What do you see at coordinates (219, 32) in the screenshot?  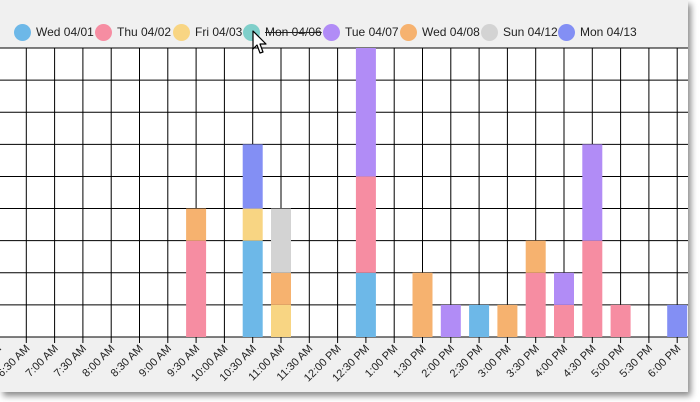 I see `legend-label: Fri 04/03` at bounding box center [219, 32].